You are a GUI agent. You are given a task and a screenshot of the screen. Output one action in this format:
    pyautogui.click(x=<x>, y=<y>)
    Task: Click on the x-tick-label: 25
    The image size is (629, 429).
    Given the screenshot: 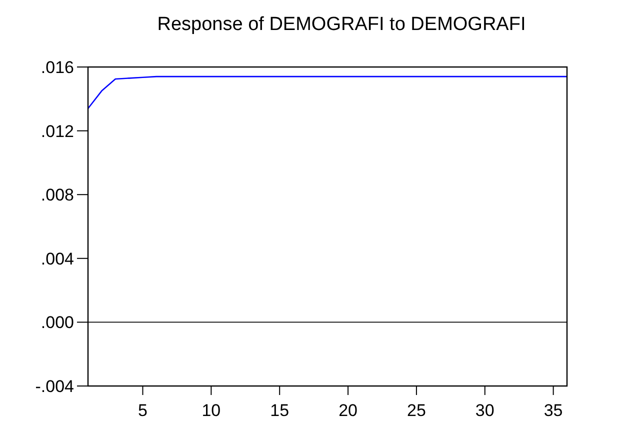 What is the action you would take?
    pyautogui.click(x=416, y=410)
    